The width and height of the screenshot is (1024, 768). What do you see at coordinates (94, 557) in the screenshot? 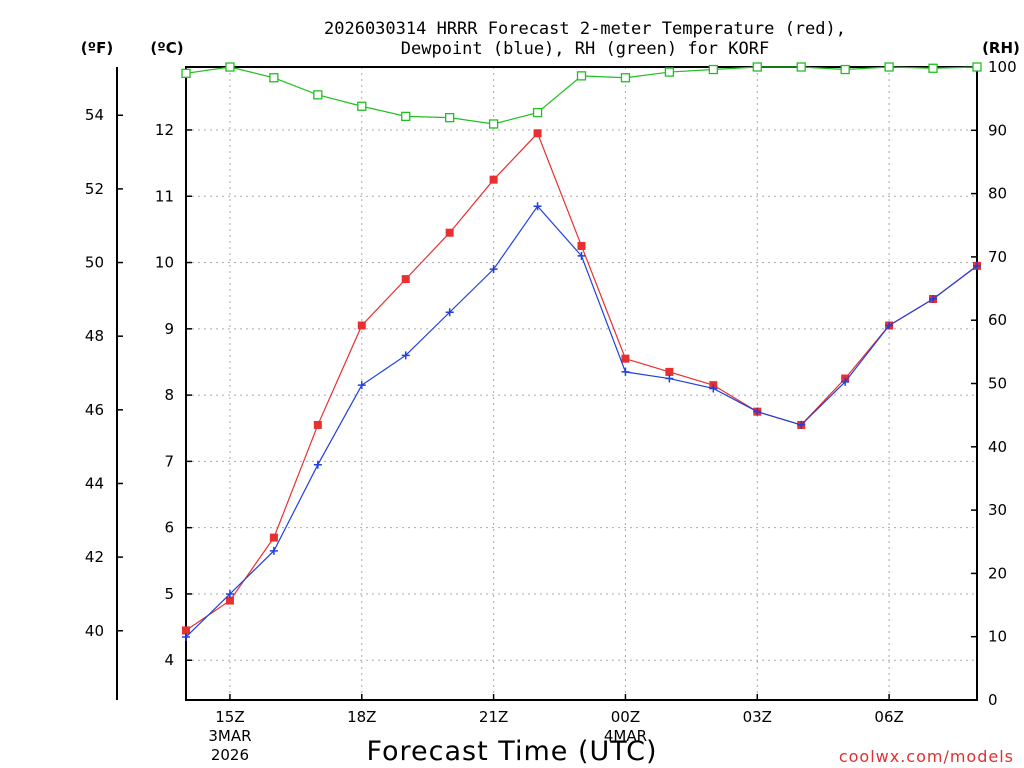
I see `fahrenheit-tick-label: 42` at bounding box center [94, 557].